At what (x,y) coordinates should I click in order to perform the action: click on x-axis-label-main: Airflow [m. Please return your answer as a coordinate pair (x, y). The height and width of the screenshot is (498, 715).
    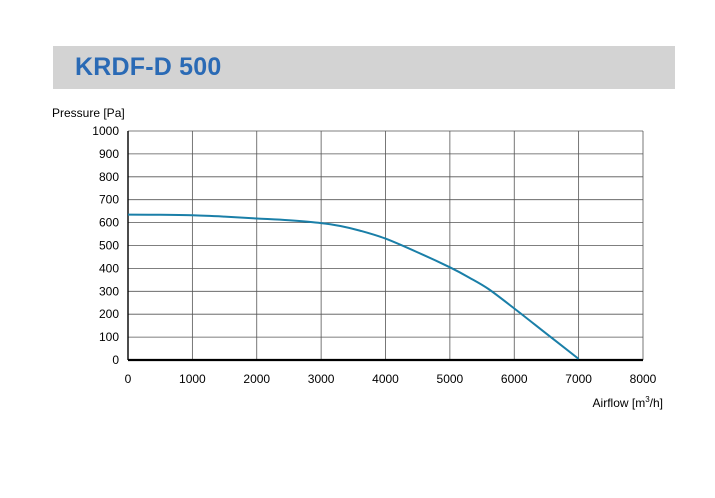
    Looking at the image, I should click on (619, 403).